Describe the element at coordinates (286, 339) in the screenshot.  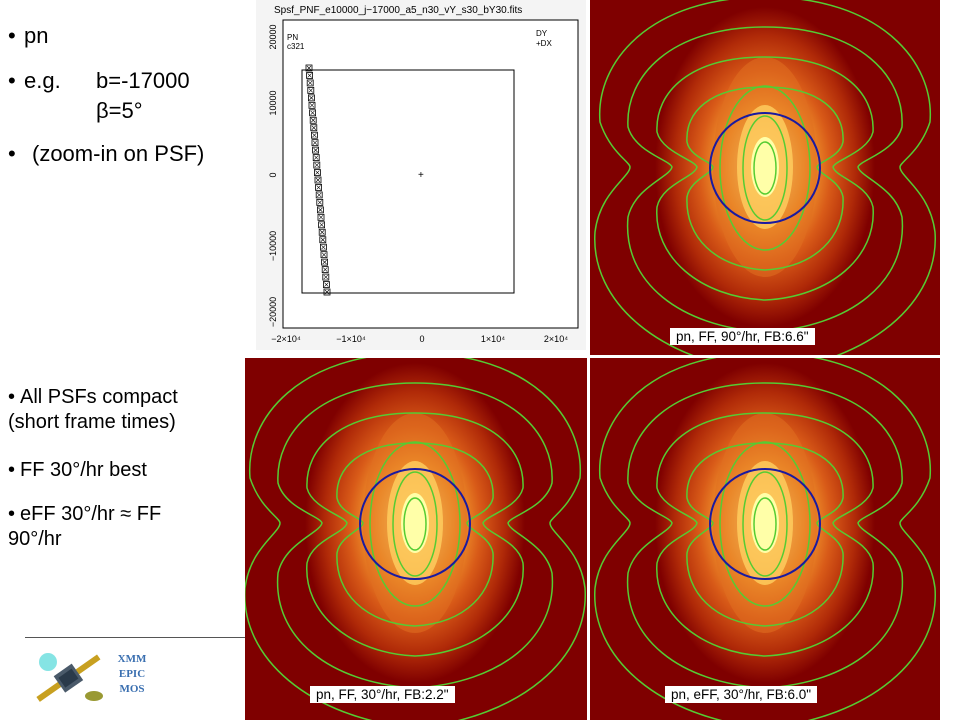
I see `plot-x-tick-label: −2×10⁴` at that location.